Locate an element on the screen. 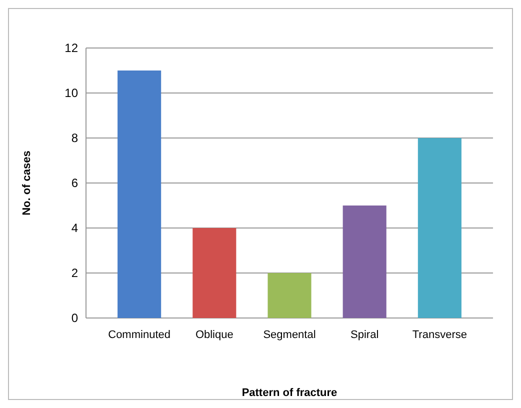 The image size is (521, 408). y-axis-title: No. of cases is located at coordinates (27, 183).